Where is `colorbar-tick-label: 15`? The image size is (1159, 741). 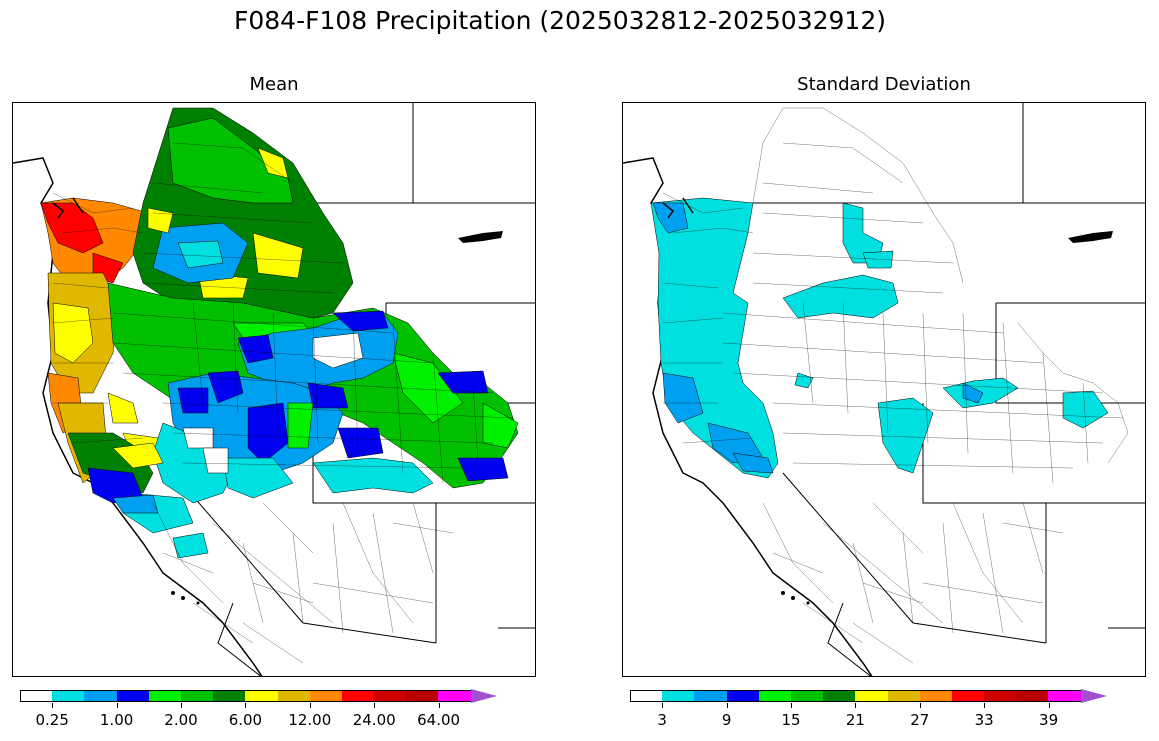 colorbar-tick-label: 15 is located at coordinates (791, 720).